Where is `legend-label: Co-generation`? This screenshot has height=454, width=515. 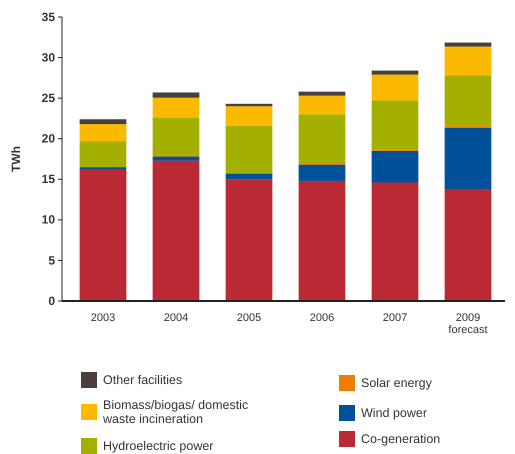
legend-label: Co-generation is located at coordinates (400, 439).